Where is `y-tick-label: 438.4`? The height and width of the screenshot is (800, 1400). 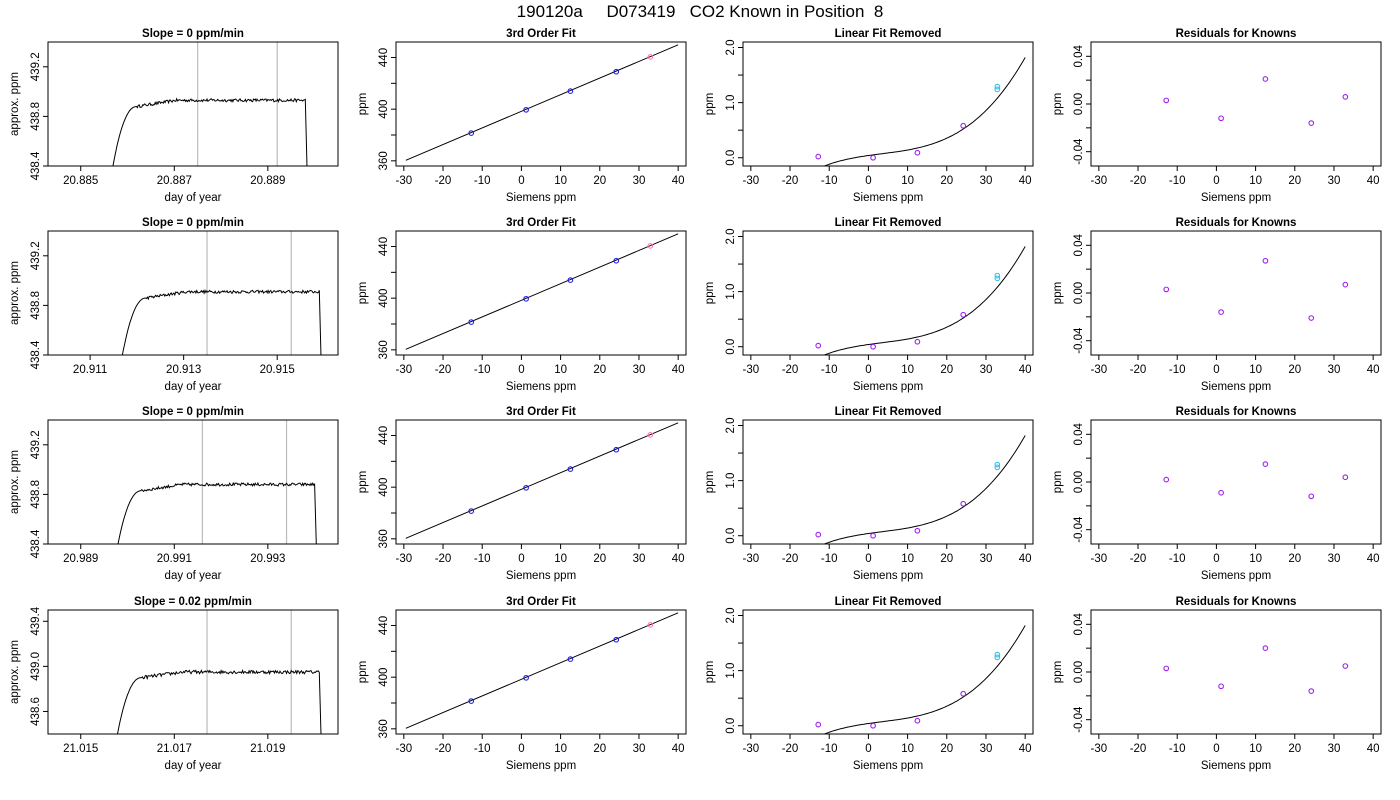 y-tick-label: 438.4 is located at coordinates (36, 354).